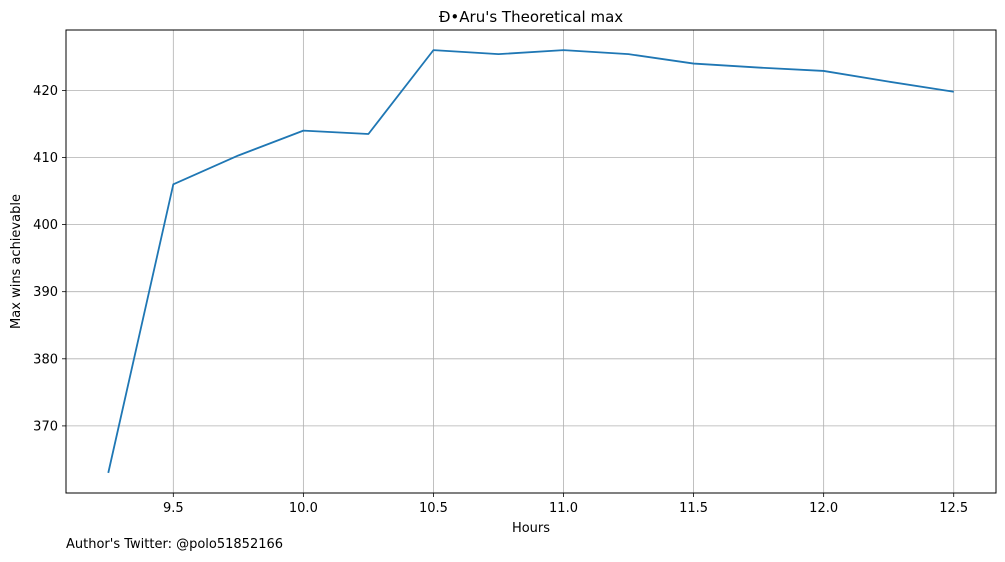 The width and height of the screenshot is (1005, 562). Describe the element at coordinates (45, 91) in the screenshot. I see `y-tick-label: 420` at that location.